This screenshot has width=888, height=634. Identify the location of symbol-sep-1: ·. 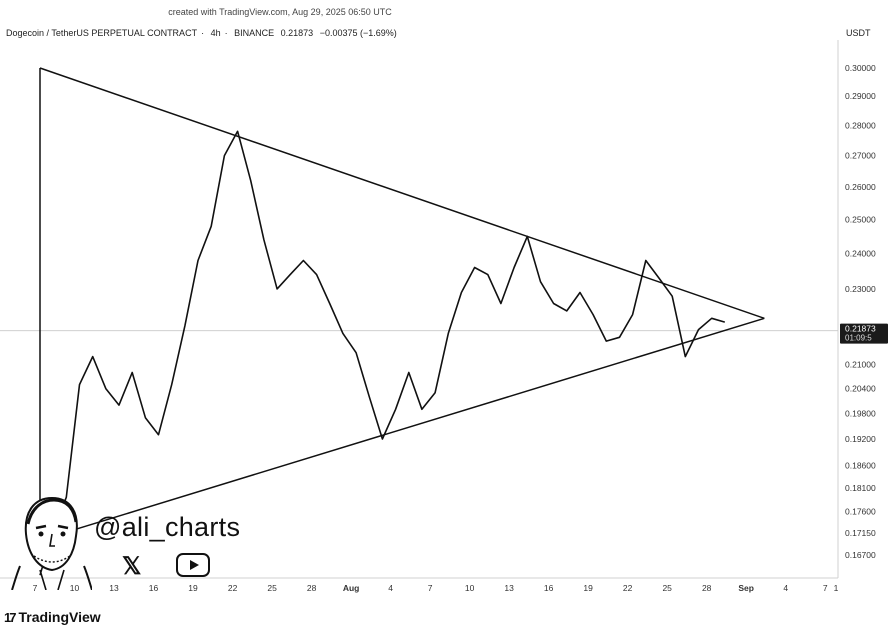
(203, 33).